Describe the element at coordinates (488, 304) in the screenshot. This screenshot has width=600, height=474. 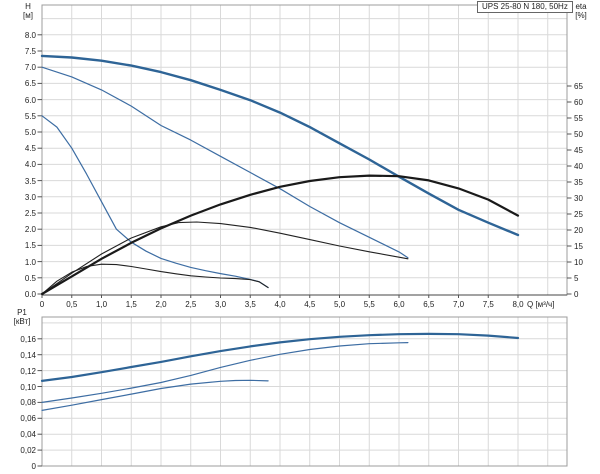
I see `q-axis-tick: 7,5` at that location.